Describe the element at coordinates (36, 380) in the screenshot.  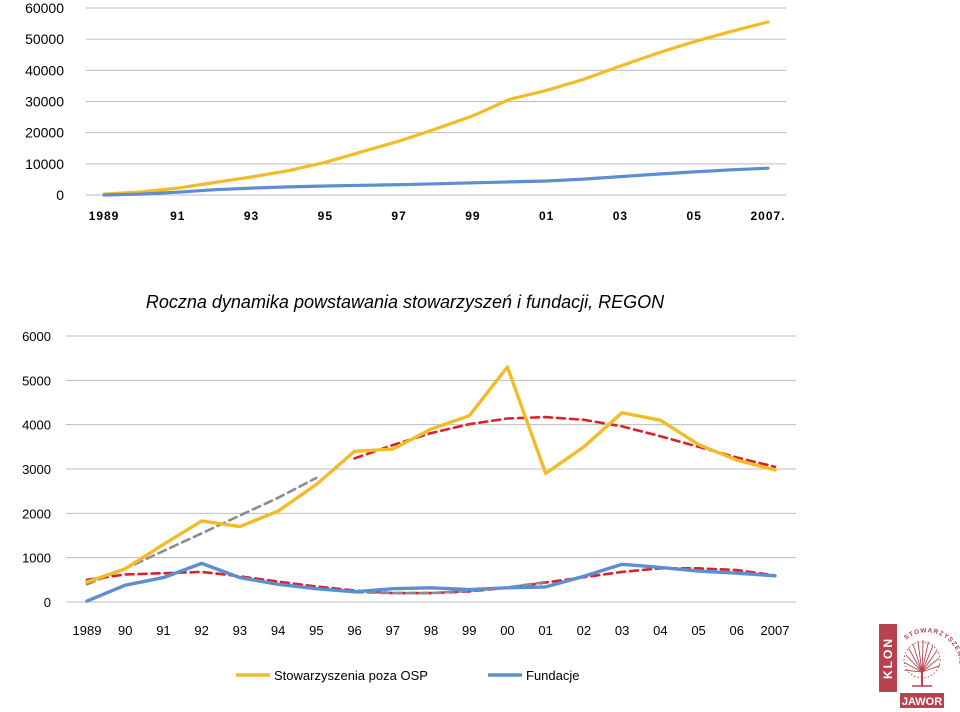
I see `y-tick-label: 5000` at that location.